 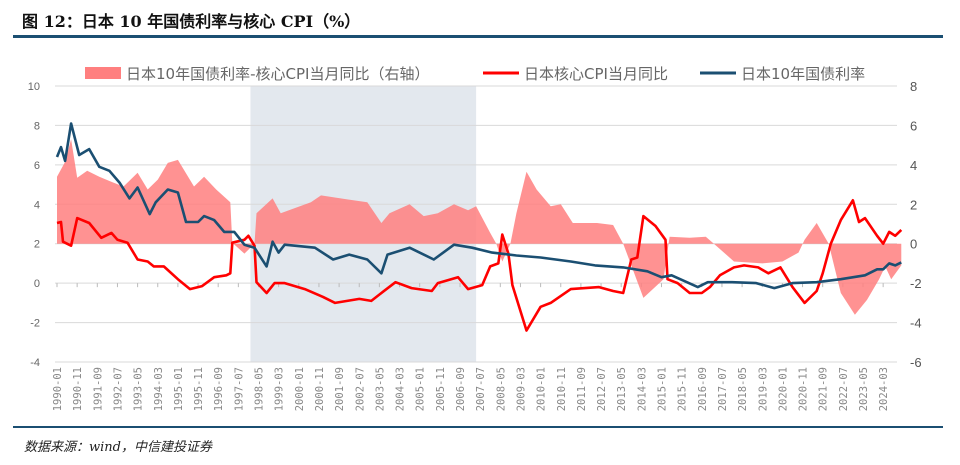 I want to click on x-tick-label: 2023-05, so click(x=864, y=389).